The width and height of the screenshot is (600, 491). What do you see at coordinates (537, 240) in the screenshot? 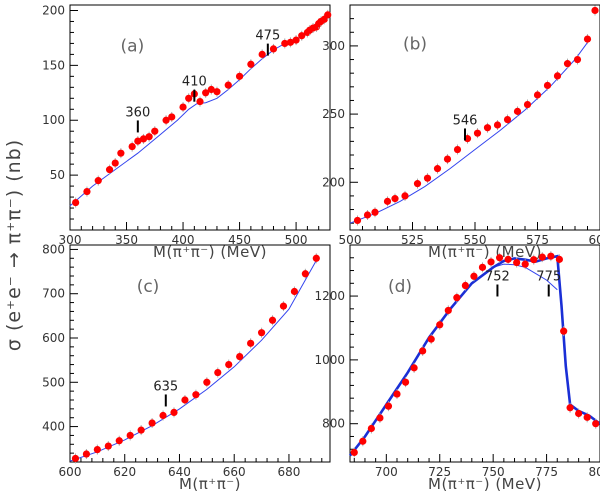
I see `x-tick-label: 575` at bounding box center [537, 240].